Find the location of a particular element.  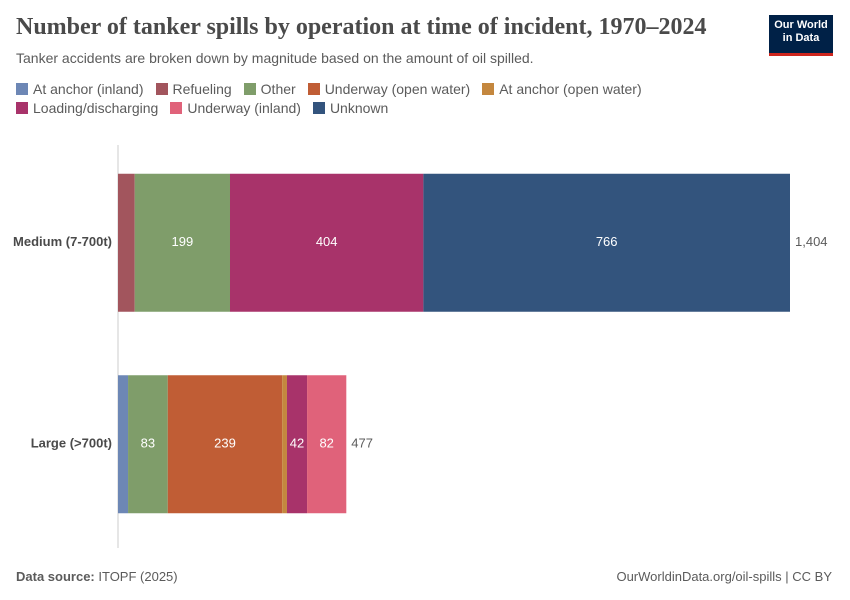

total-label: 1,404 is located at coordinates (811, 241).